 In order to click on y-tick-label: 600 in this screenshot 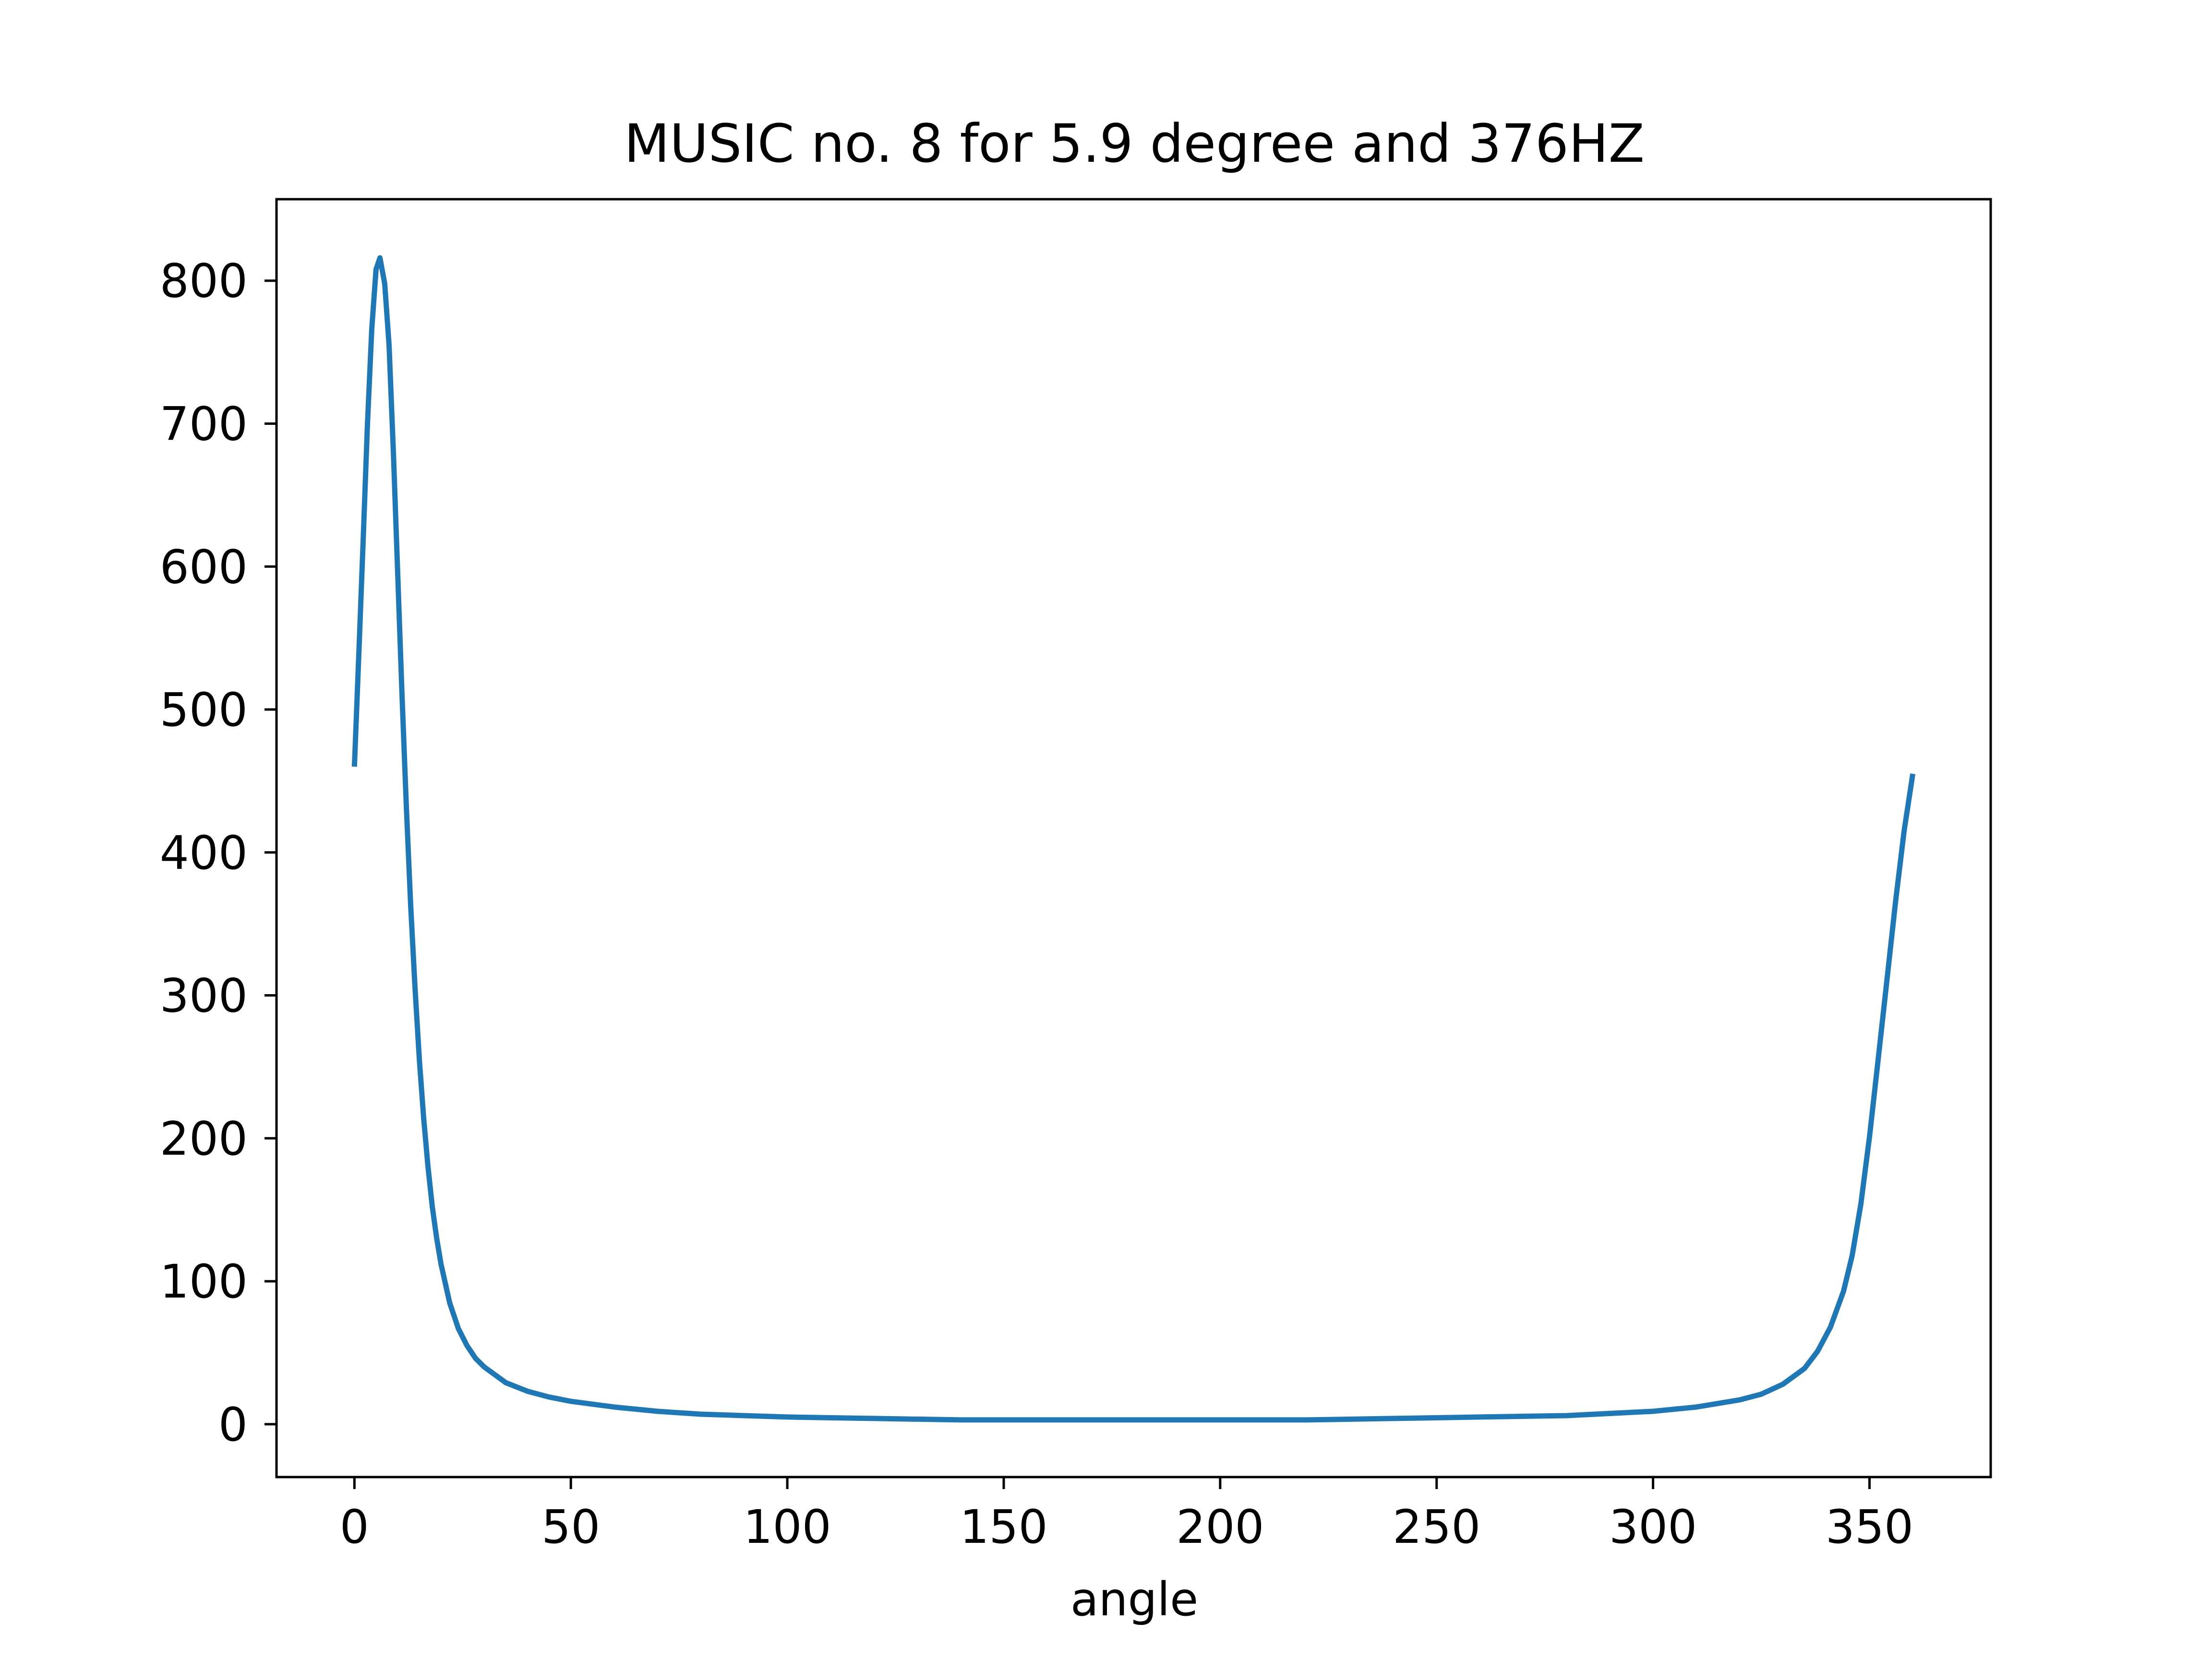, I will do `click(204, 567)`.